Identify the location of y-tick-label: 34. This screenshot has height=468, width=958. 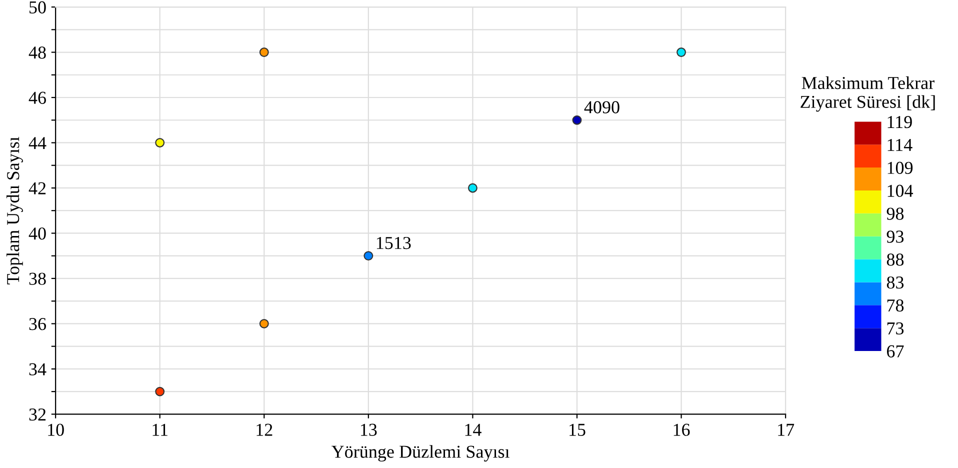
(37, 369).